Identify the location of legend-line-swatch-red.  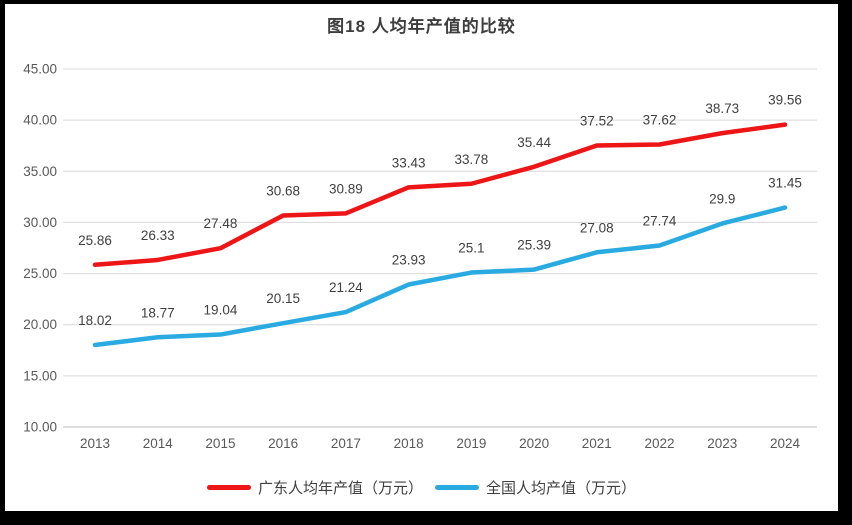
(228, 487).